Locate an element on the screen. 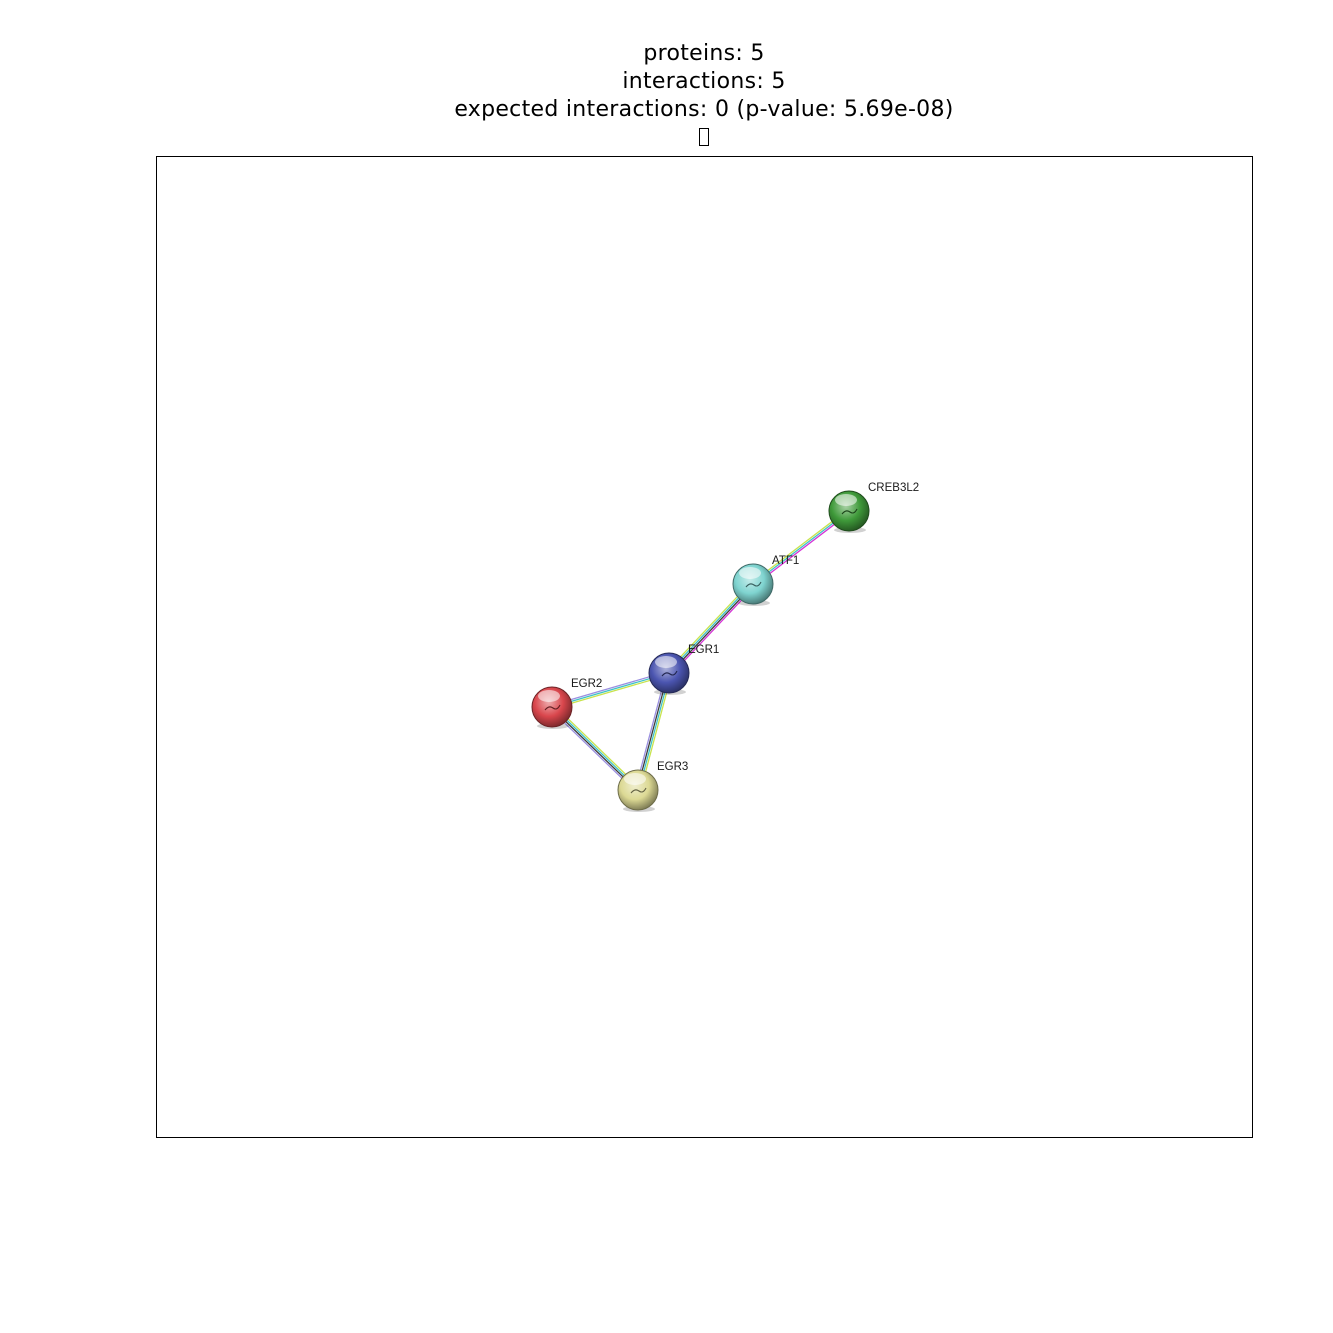 This screenshot has height=1333, width=1333. node-egr2: EGR2 is located at coordinates (566, 703).